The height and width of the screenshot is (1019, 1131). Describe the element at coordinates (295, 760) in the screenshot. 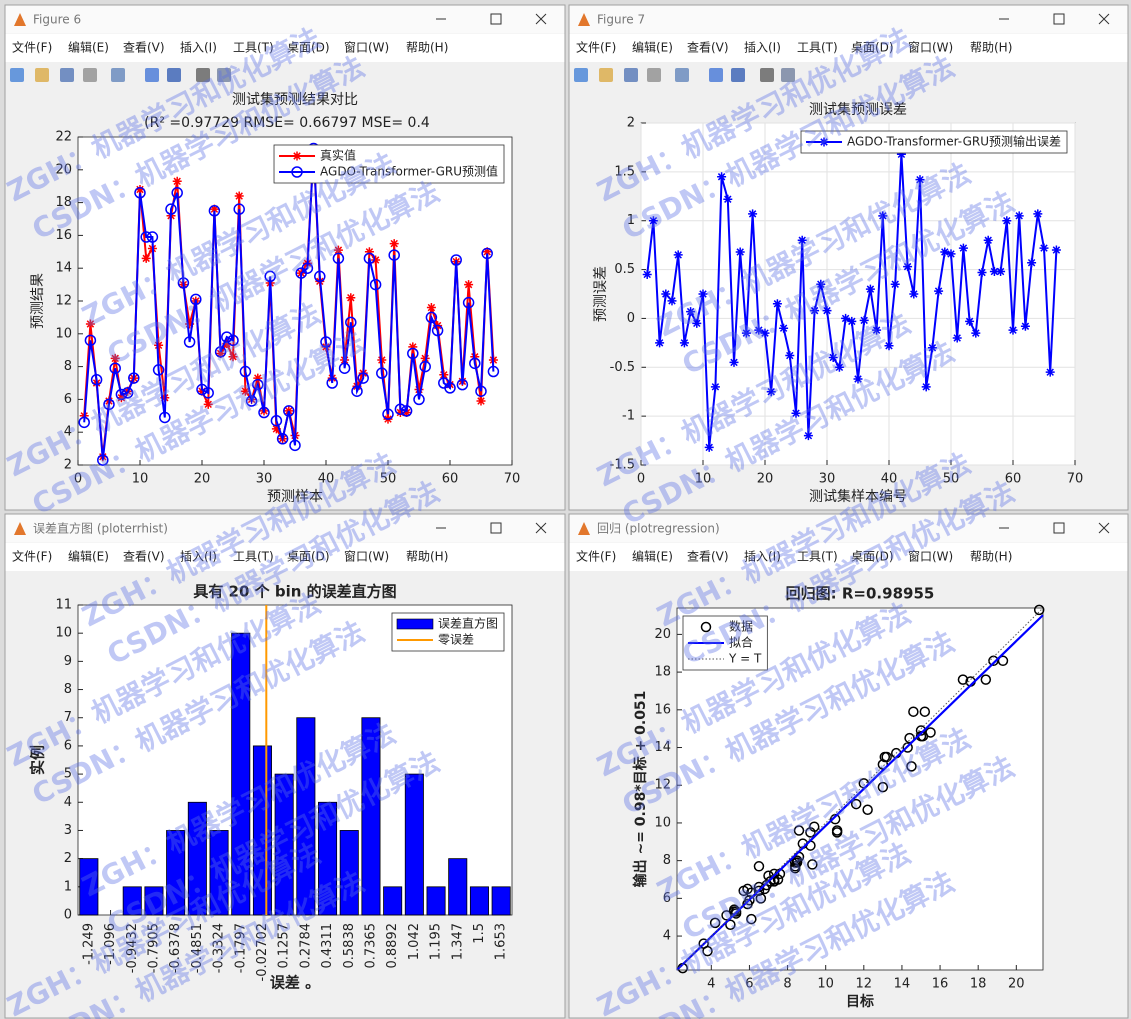

I see `axes` at that location.